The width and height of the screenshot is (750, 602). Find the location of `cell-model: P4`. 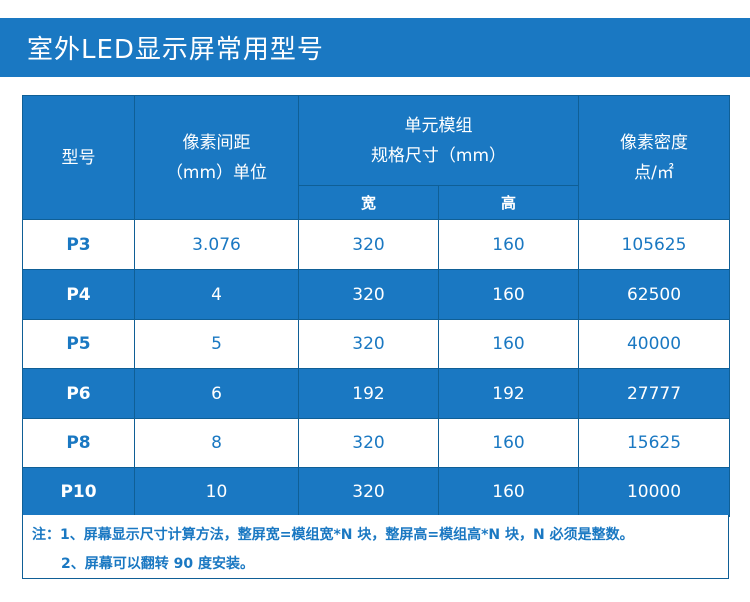

cell-model: P4 is located at coordinates (78, 294).